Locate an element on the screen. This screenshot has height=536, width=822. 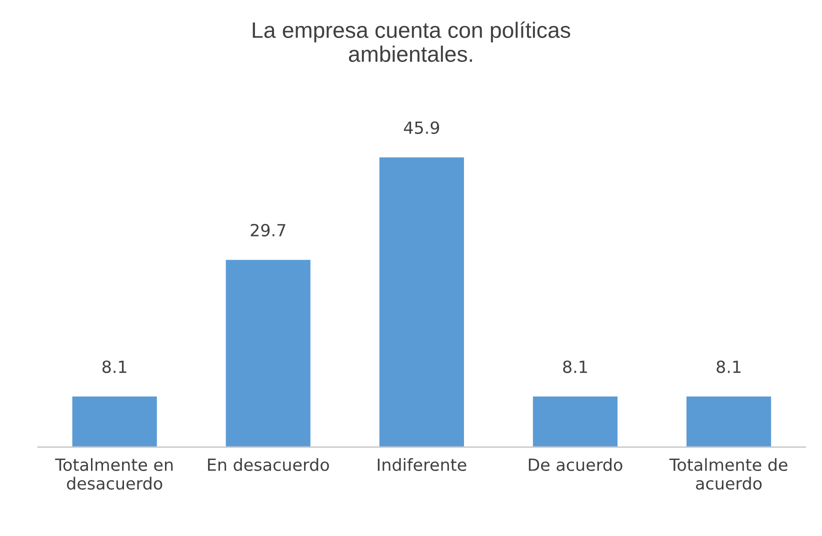
chart-title: La empresa cuenta con políticas ambientales. is located at coordinates (411, 41).